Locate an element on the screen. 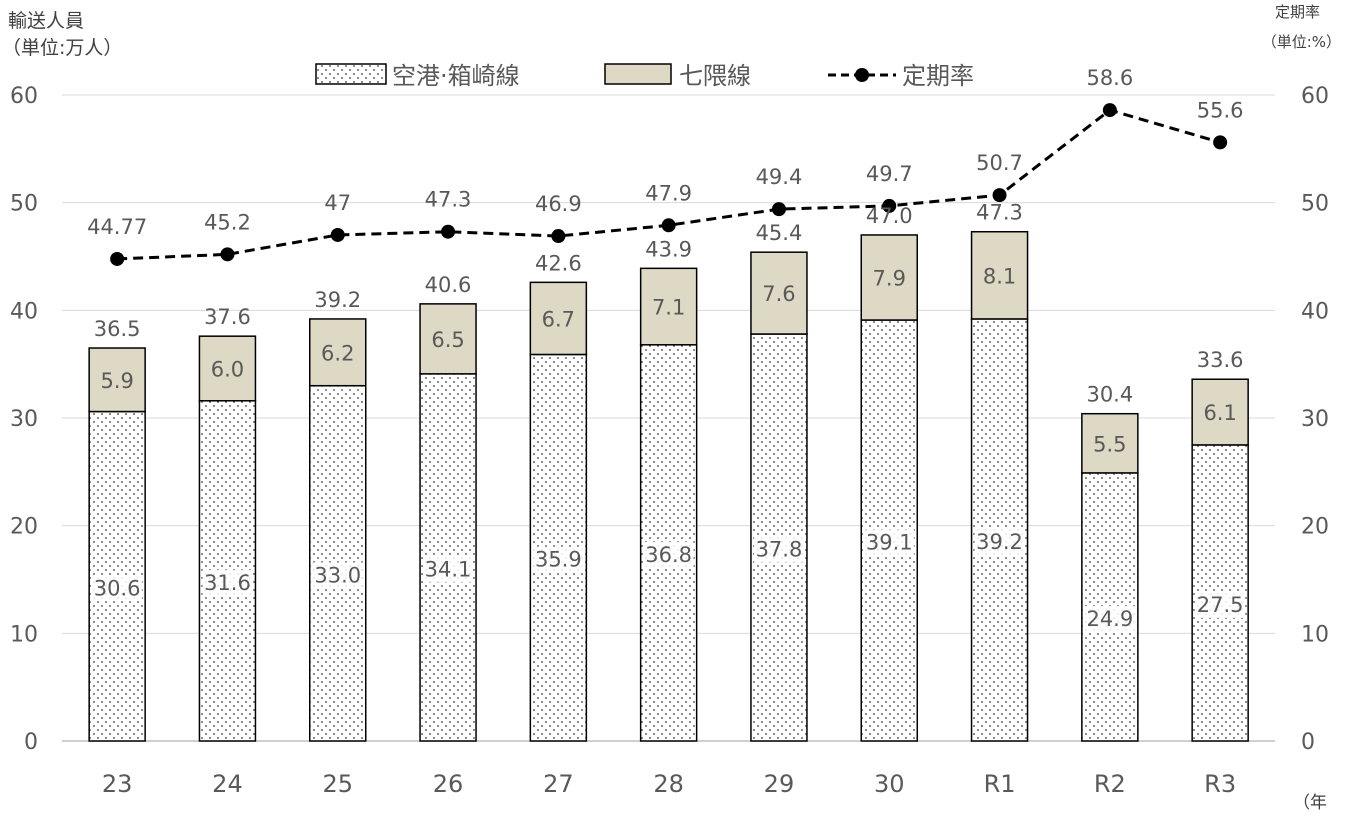 This screenshot has height=816, width=1349. data-label-nanakuma: 7.6 is located at coordinates (778, 294).